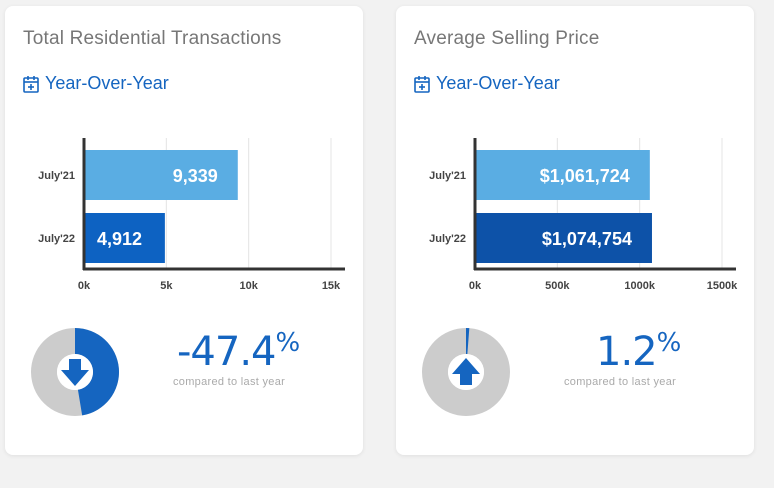 The image size is (774, 488). I want to click on card-title: Average Selling Price, so click(507, 38).